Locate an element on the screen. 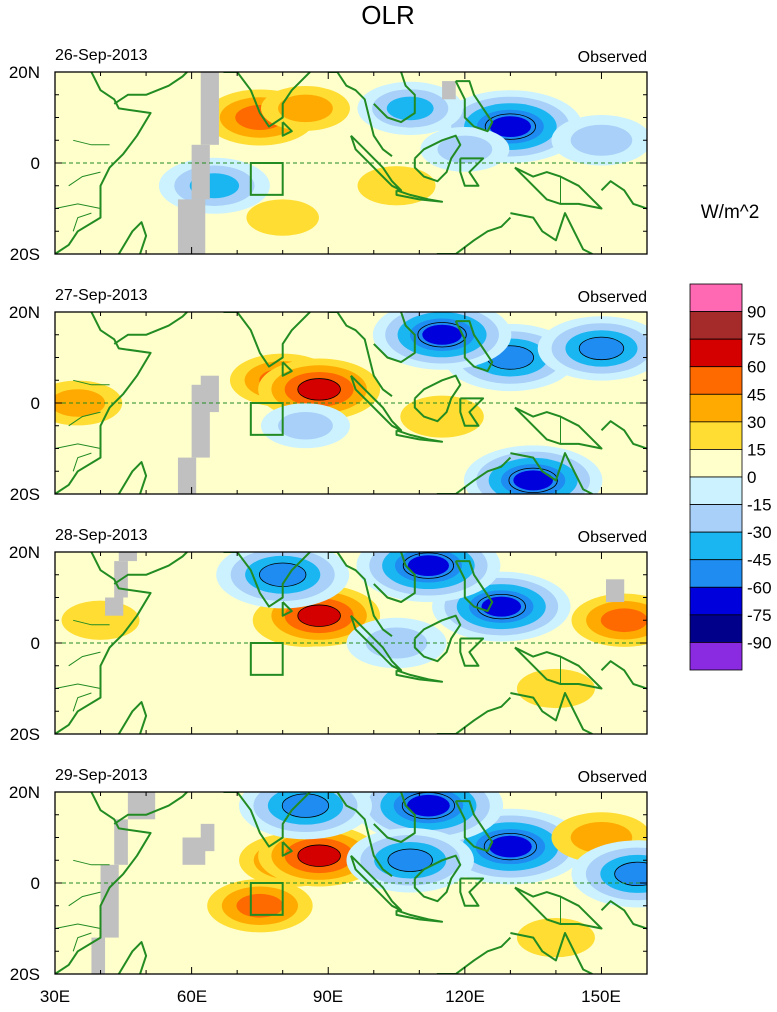 Image resolution: width=777 pixels, height=1012 pixels. lon-tick-label: 90E is located at coordinates (328, 996).